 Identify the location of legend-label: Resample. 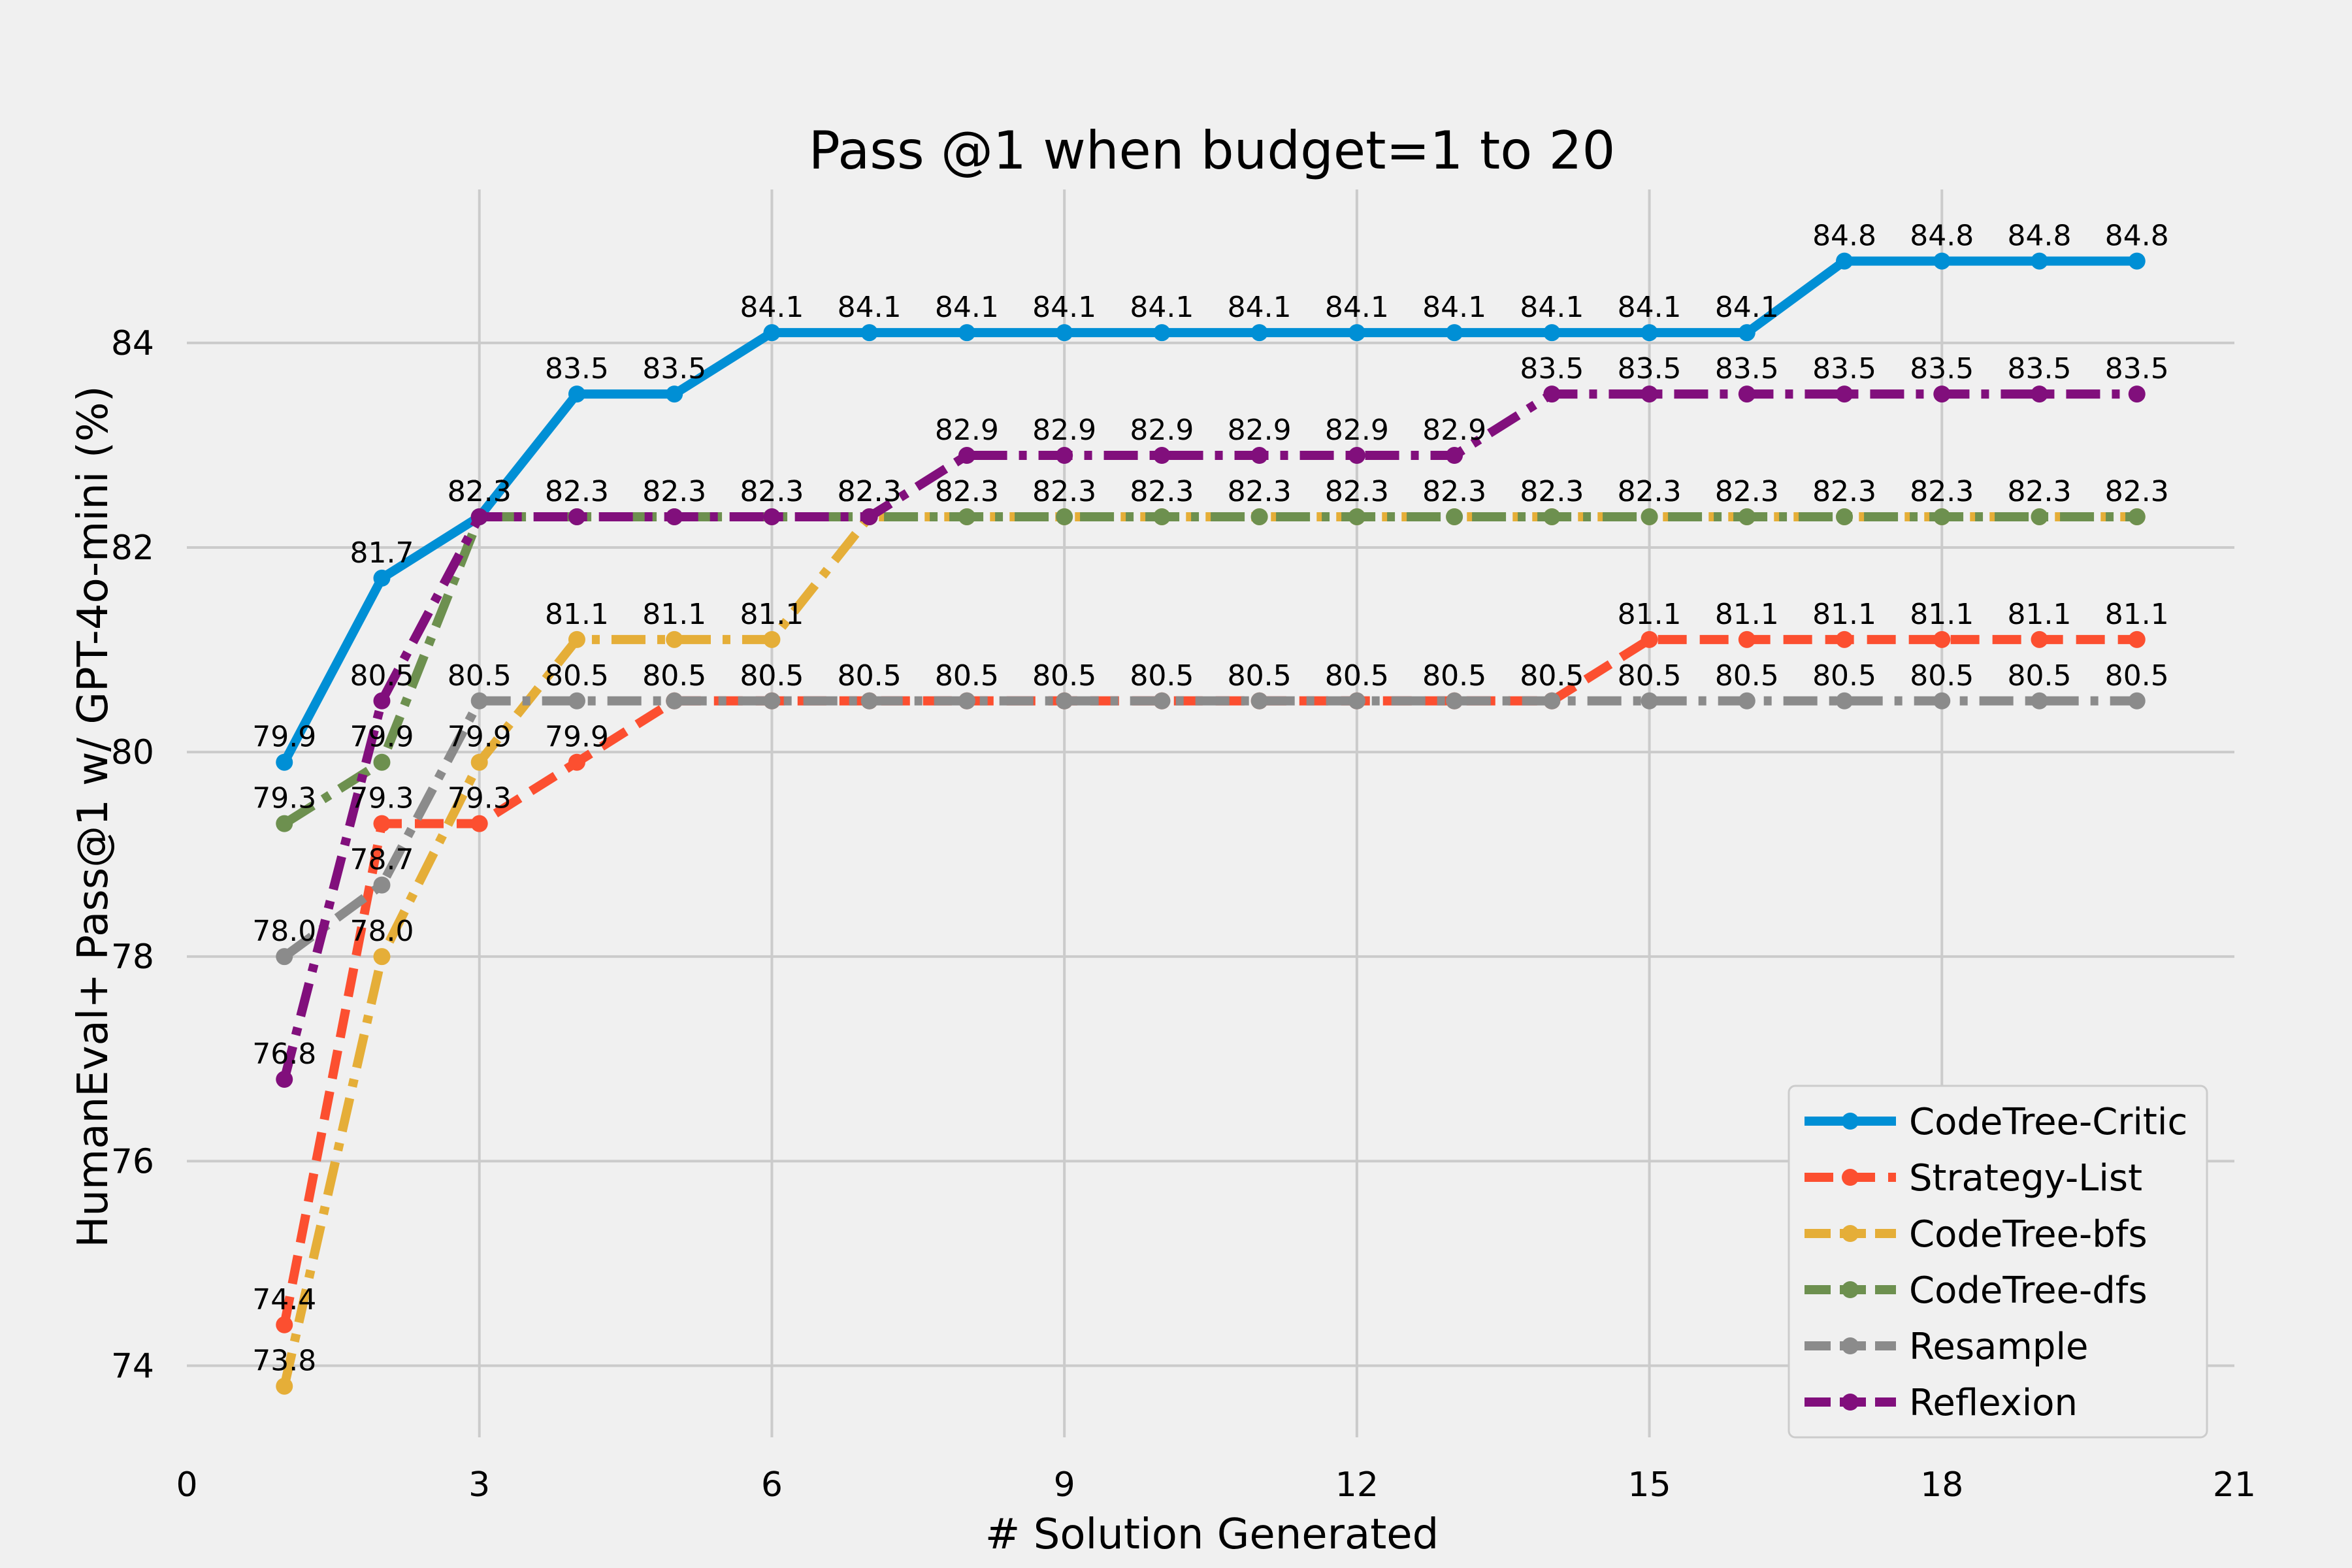
(1998, 1347).